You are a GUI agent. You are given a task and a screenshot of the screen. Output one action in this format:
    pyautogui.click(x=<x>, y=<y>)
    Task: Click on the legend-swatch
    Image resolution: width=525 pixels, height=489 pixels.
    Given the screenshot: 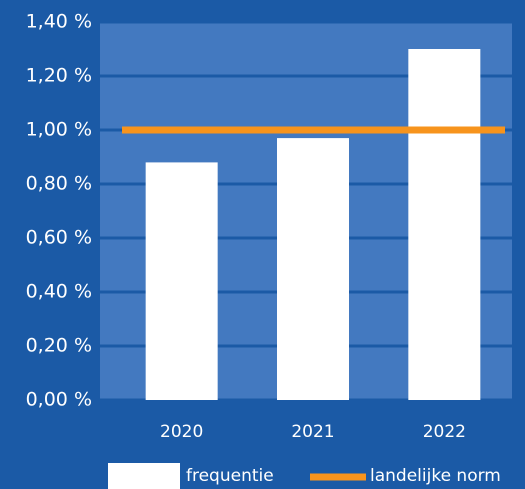 What is the action you would take?
    pyautogui.click(x=144, y=476)
    